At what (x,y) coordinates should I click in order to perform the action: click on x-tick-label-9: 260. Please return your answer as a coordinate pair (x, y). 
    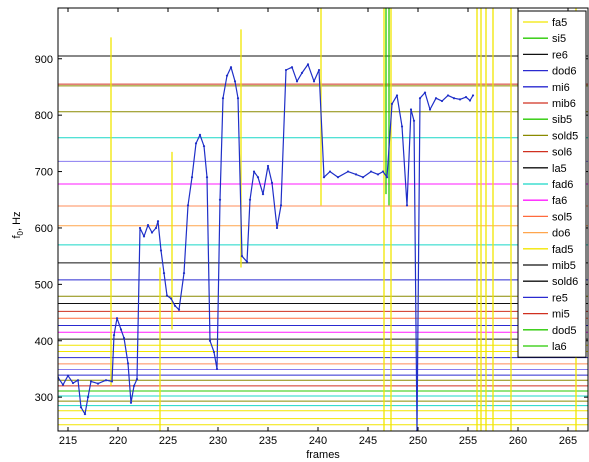
    Looking at the image, I should click on (518, 441).